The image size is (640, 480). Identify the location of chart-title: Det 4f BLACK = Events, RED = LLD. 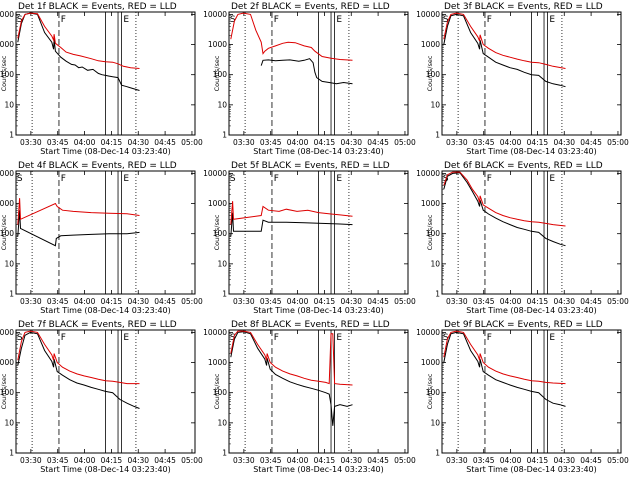
(97, 166).